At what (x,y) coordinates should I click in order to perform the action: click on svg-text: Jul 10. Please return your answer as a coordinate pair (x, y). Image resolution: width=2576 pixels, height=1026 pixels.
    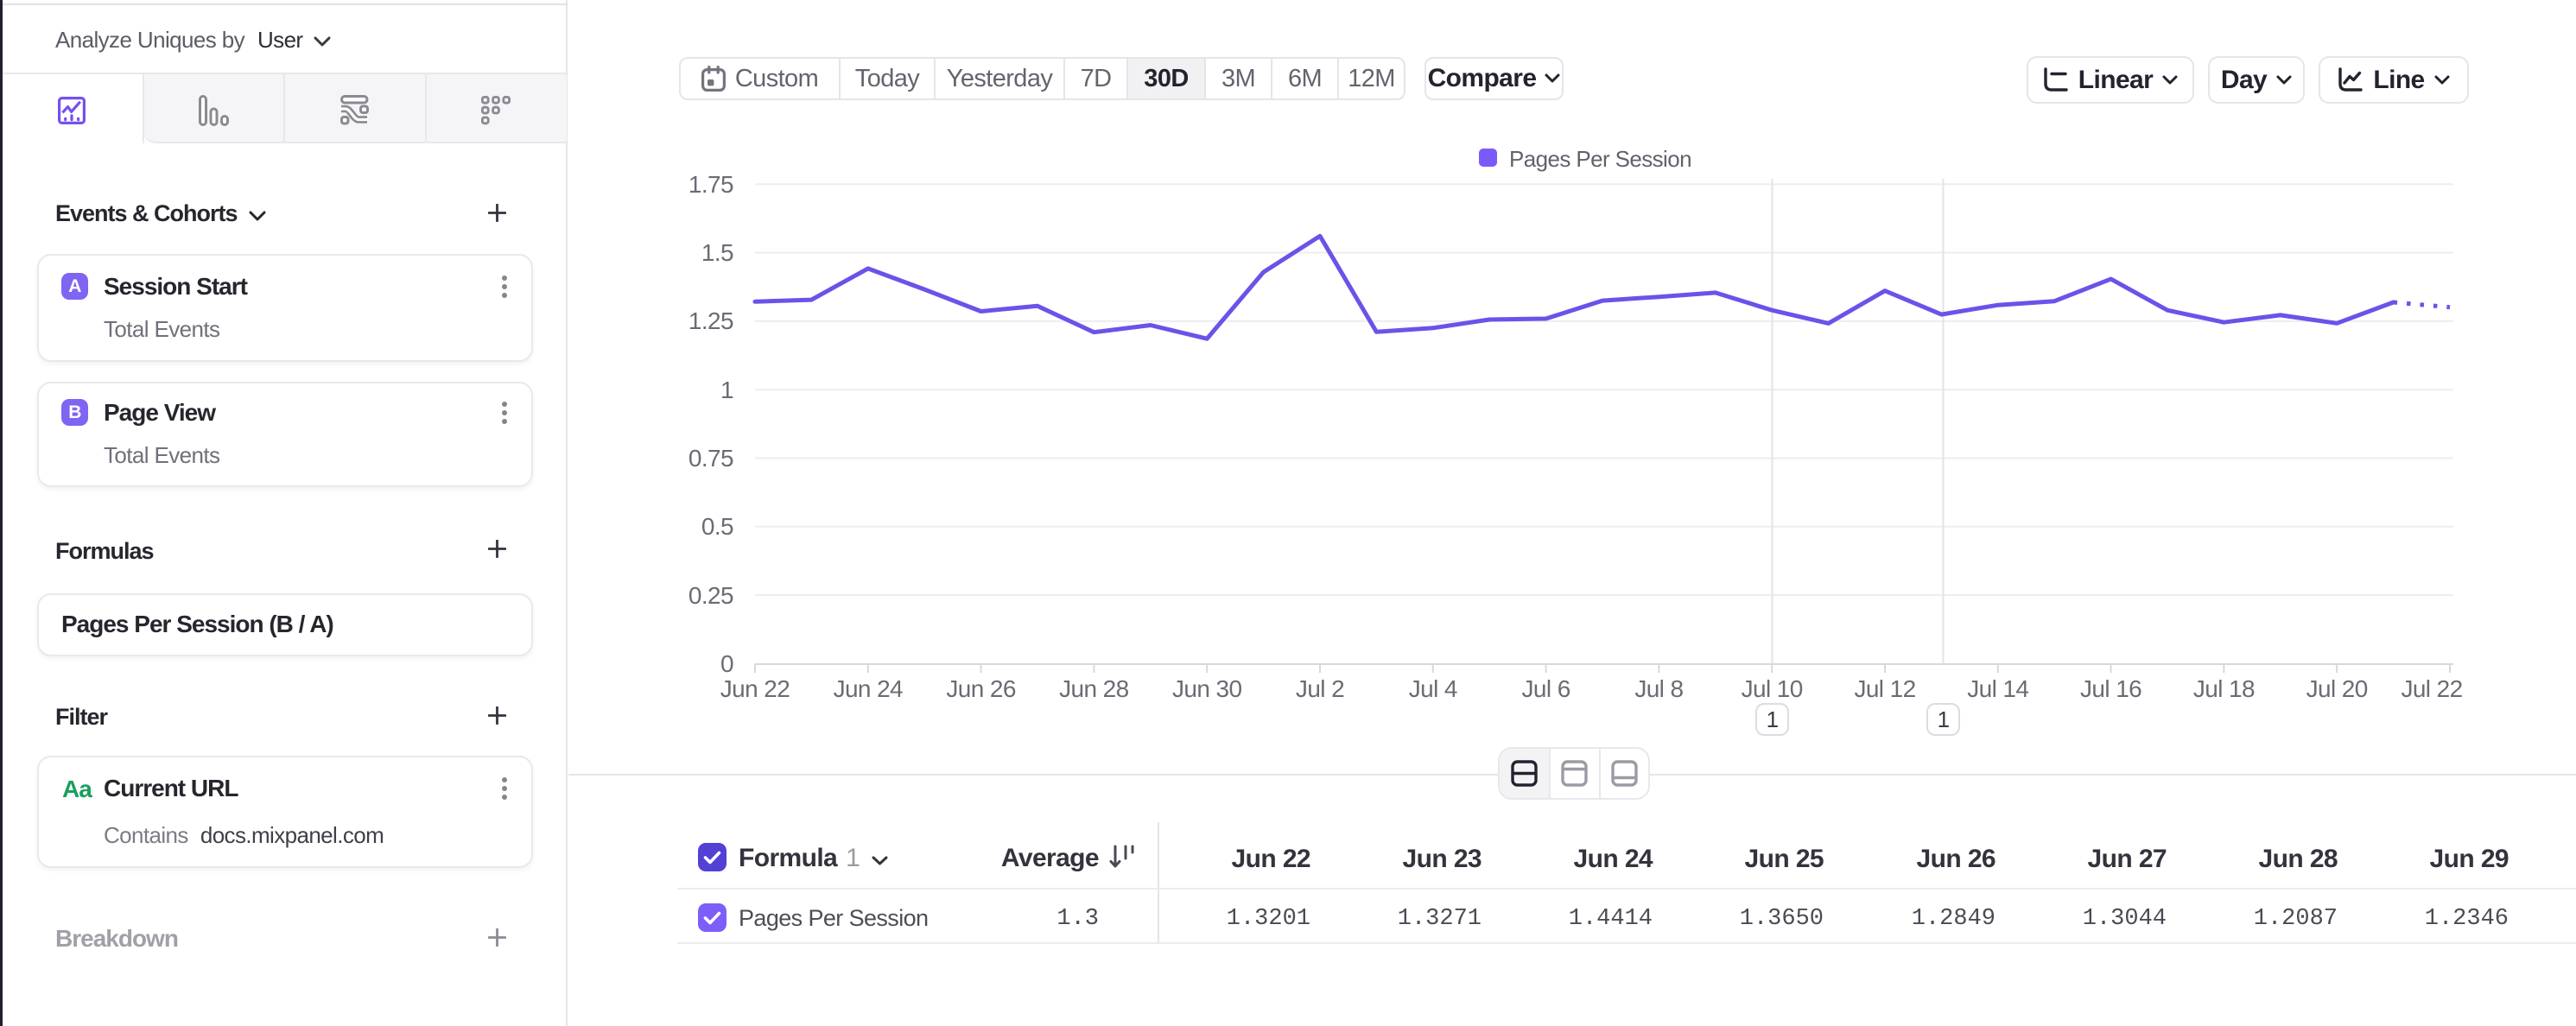
    Looking at the image, I should click on (1772, 688).